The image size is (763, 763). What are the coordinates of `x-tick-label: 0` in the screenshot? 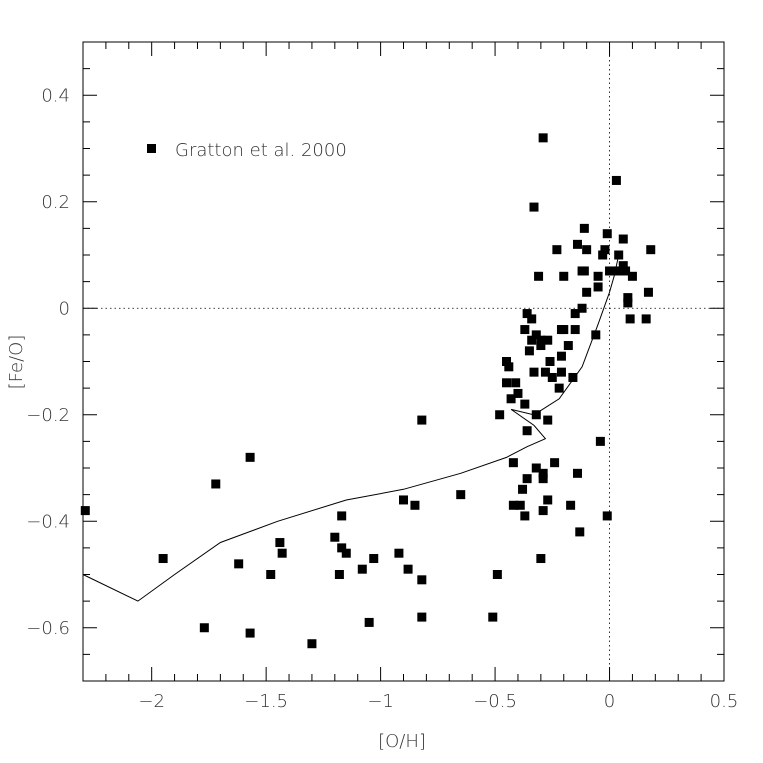 It's located at (609, 701).